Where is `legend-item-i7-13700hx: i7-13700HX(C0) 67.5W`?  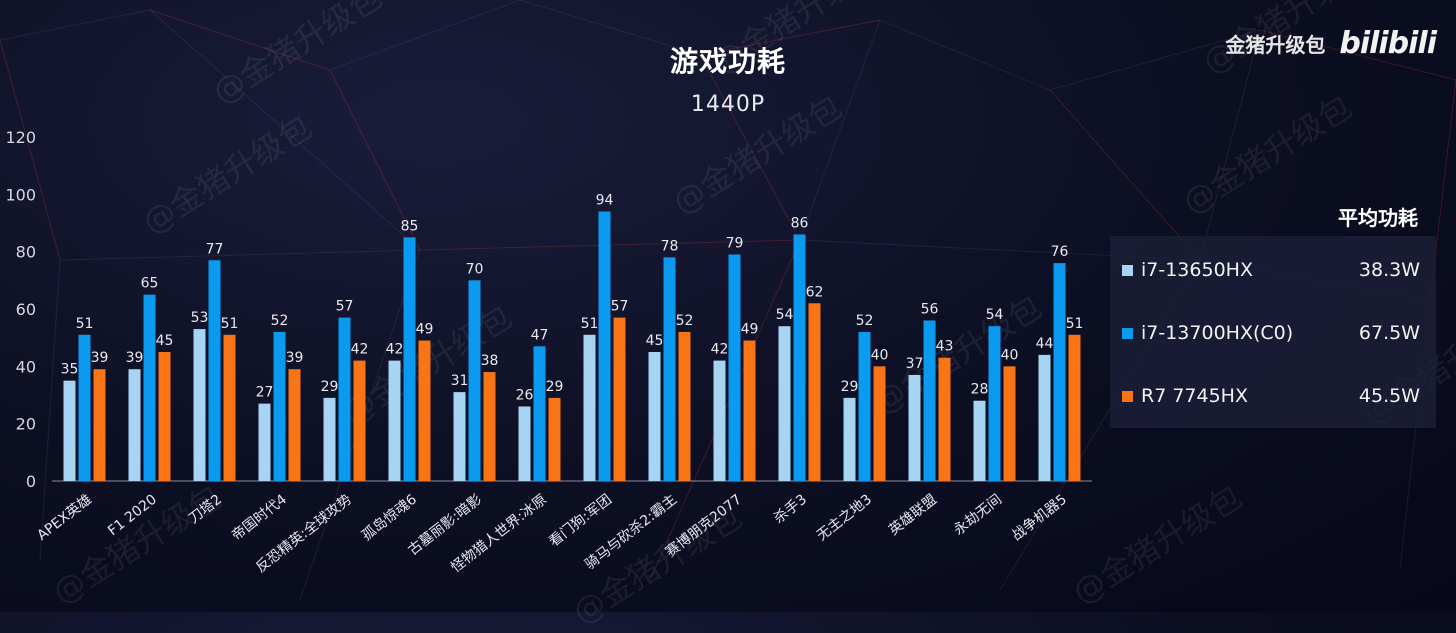 legend-item-i7-13700hx: i7-13700HX(C0) 67.5W is located at coordinates (1273, 333).